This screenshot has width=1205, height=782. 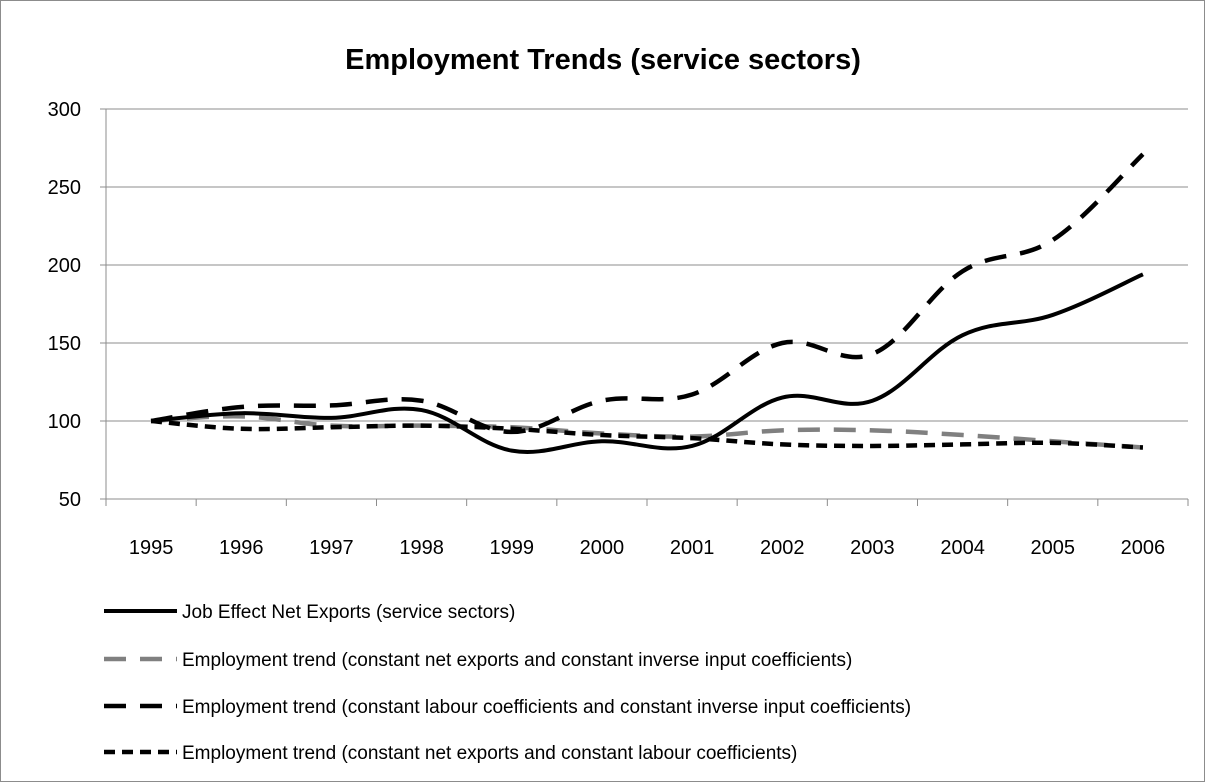 What do you see at coordinates (241, 548) in the screenshot?
I see `x-tick-label: 1996` at bounding box center [241, 548].